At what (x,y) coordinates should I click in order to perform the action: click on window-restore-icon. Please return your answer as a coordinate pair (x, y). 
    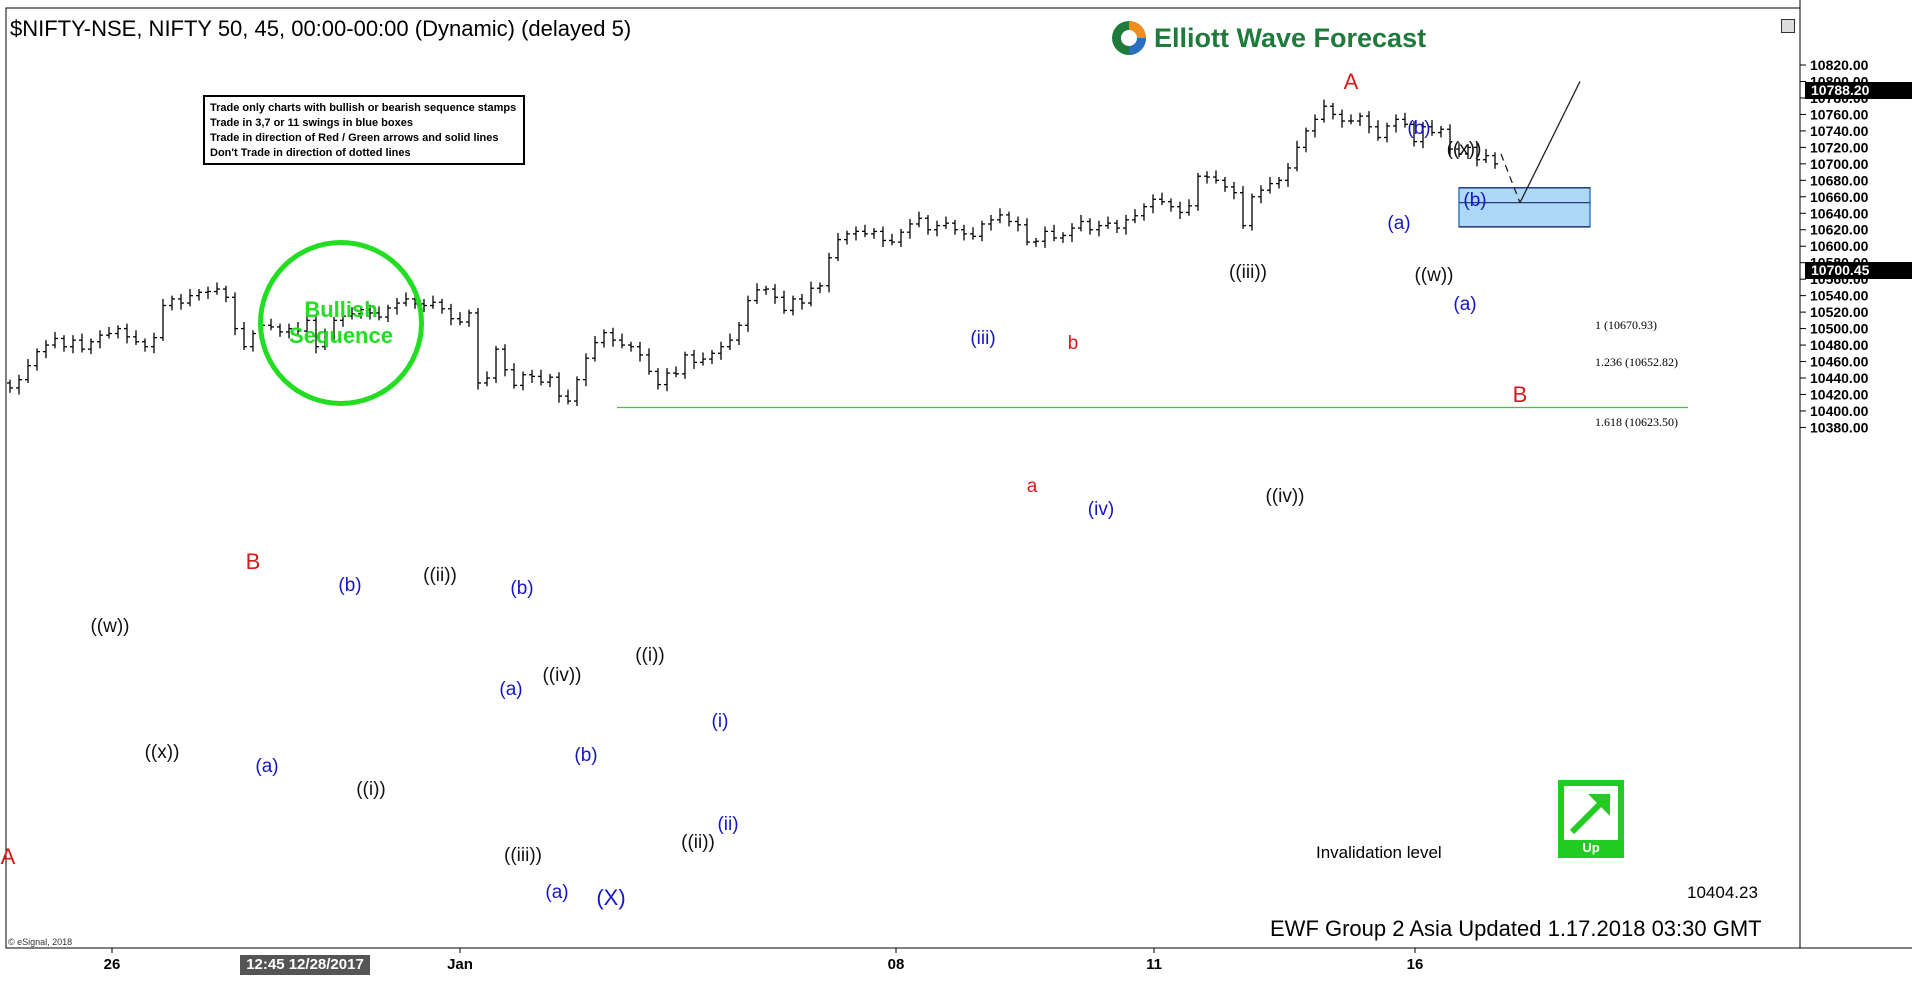
    Looking at the image, I should click on (1788, 26).